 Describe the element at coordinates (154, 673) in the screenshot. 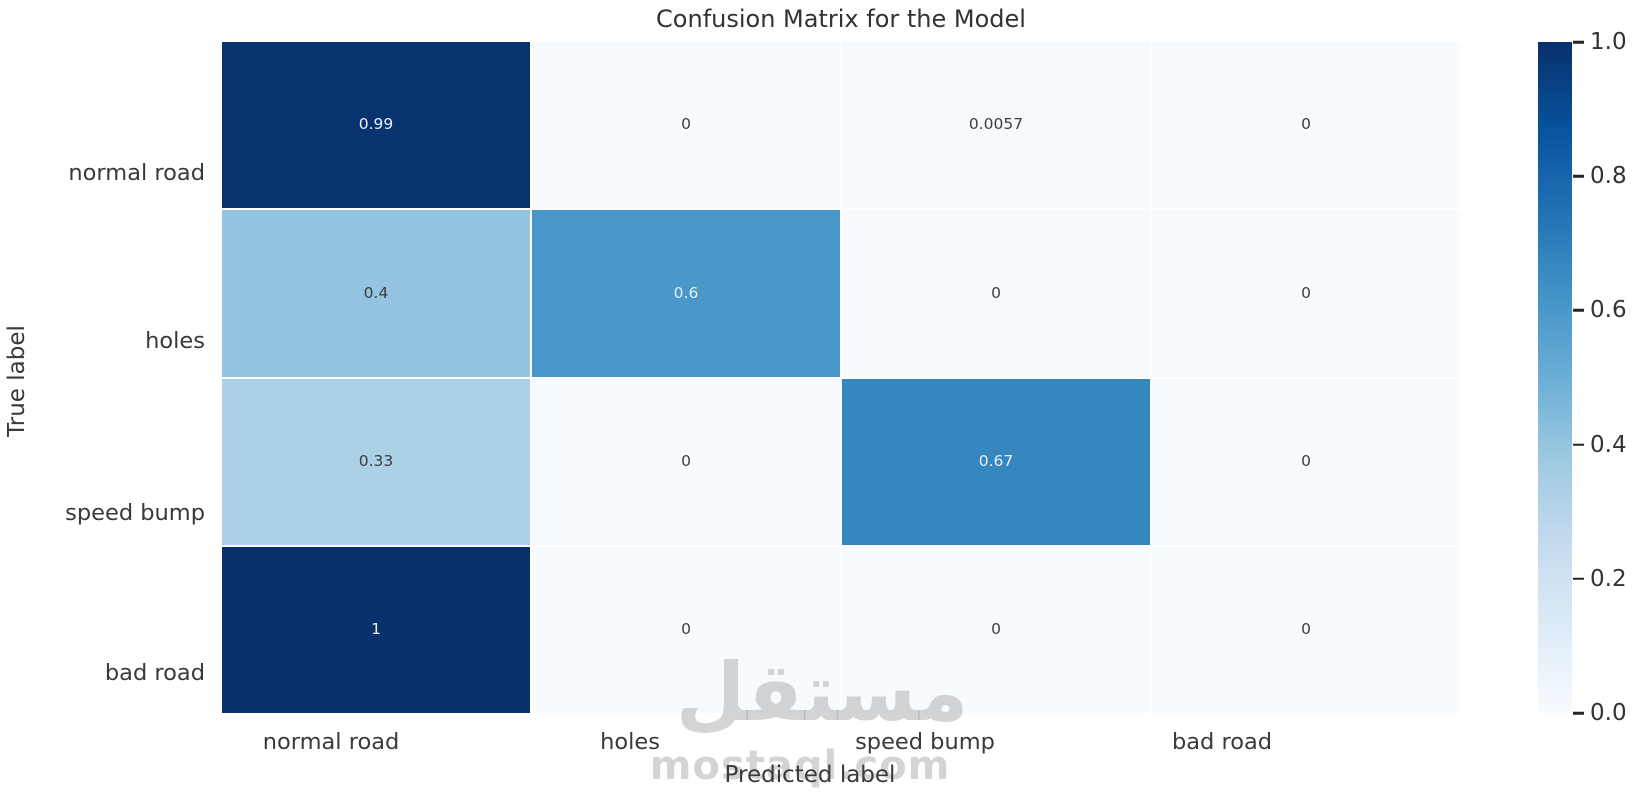

I see `y-tick-3: bad road` at that location.